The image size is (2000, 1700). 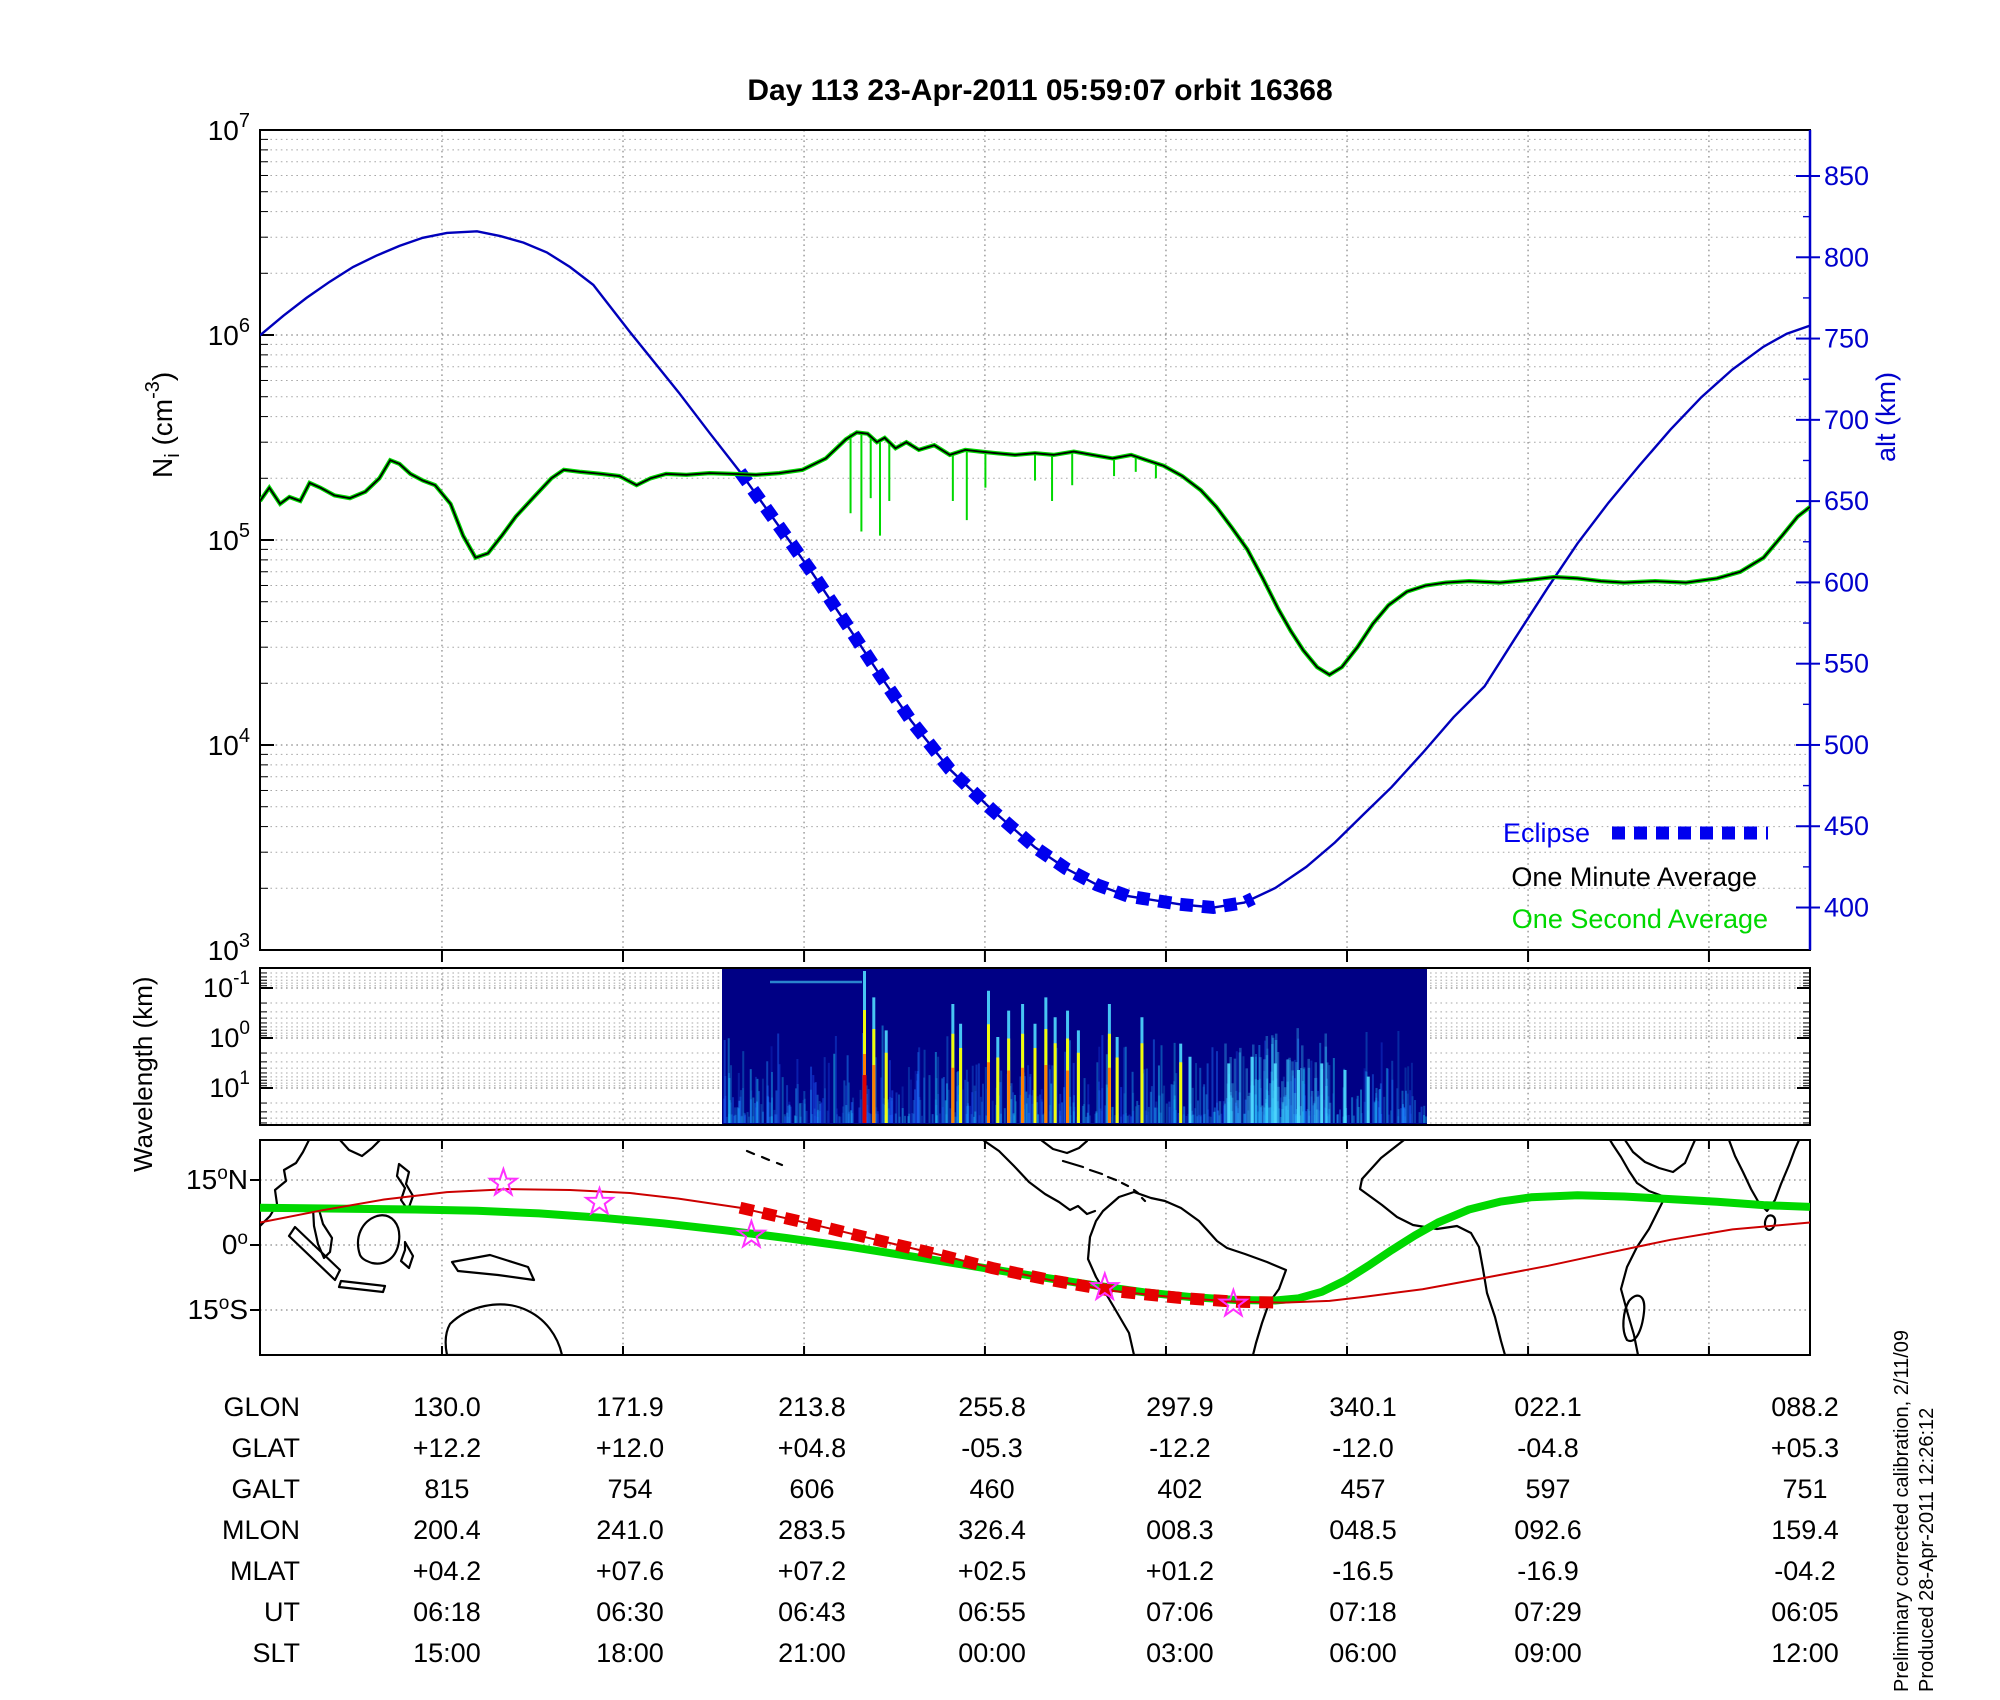 I want to click on legend-one-second-label: One Second Average, so click(x=1640, y=919).